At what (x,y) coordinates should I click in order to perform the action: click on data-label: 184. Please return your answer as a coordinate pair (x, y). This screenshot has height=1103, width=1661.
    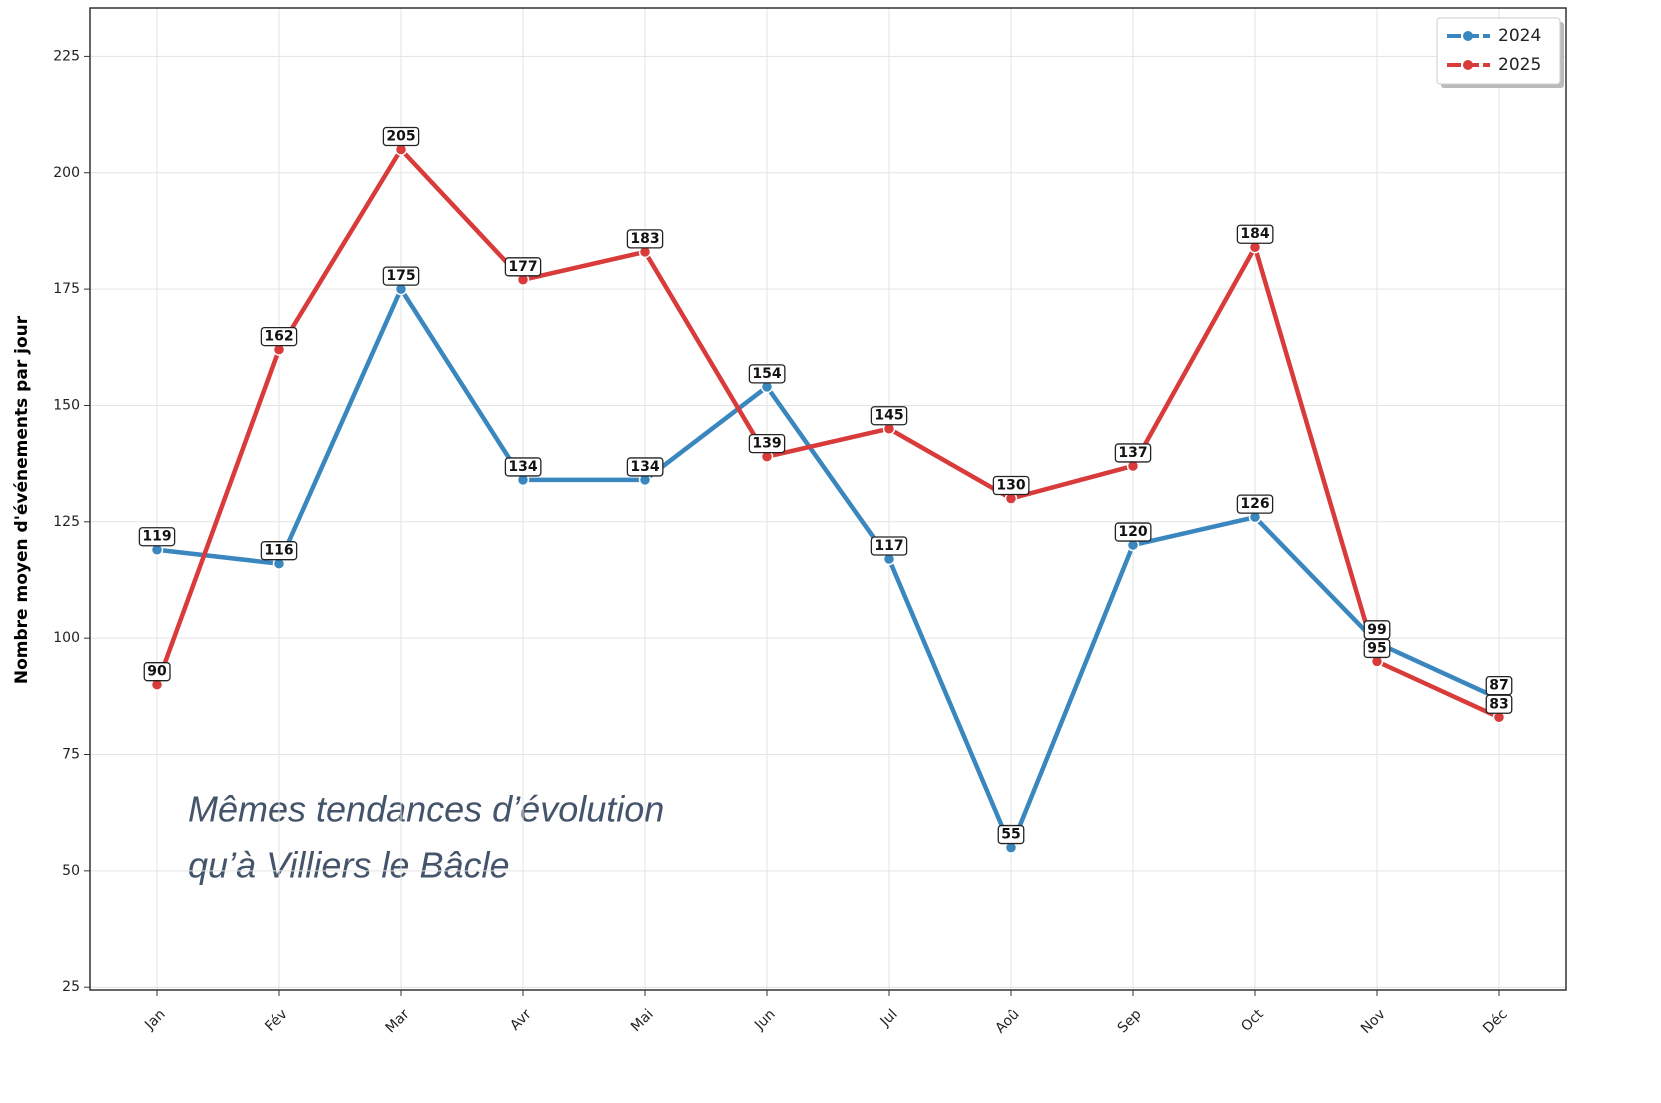
    Looking at the image, I should click on (1255, 234).